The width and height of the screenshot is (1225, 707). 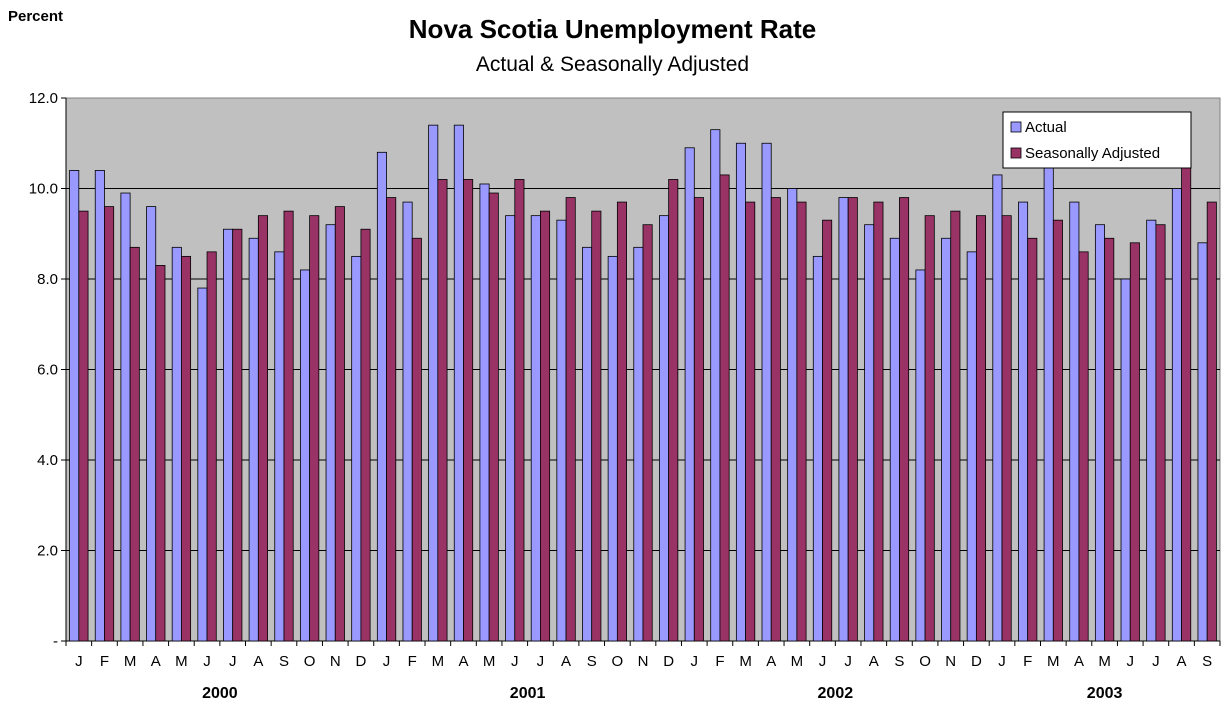 I want to click on legend-label-seasonally-adjusted: Seasonally Adjusted, so click(x=1092, y=153).